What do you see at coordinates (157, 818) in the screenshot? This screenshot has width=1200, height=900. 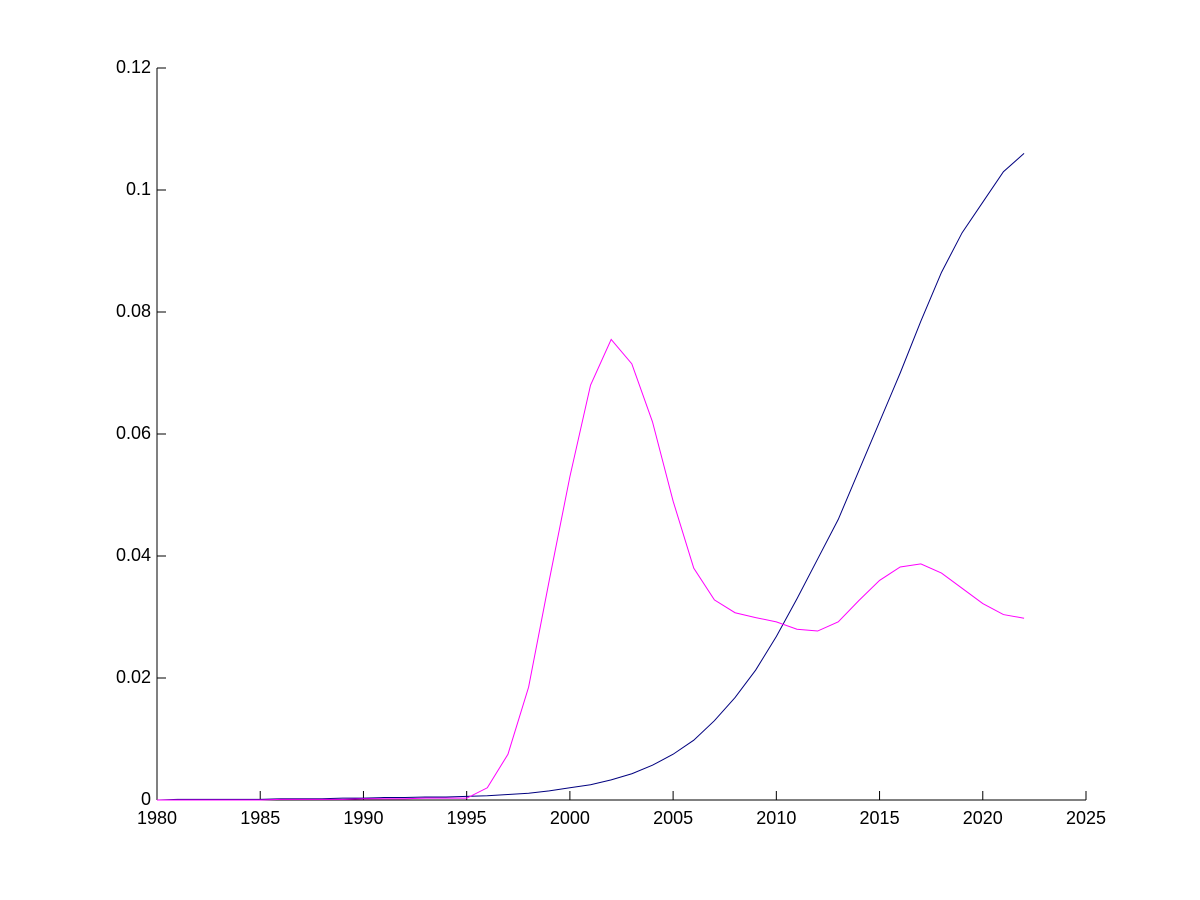 I see `x-tick-label: 1980` at bounding box center [157, 818].